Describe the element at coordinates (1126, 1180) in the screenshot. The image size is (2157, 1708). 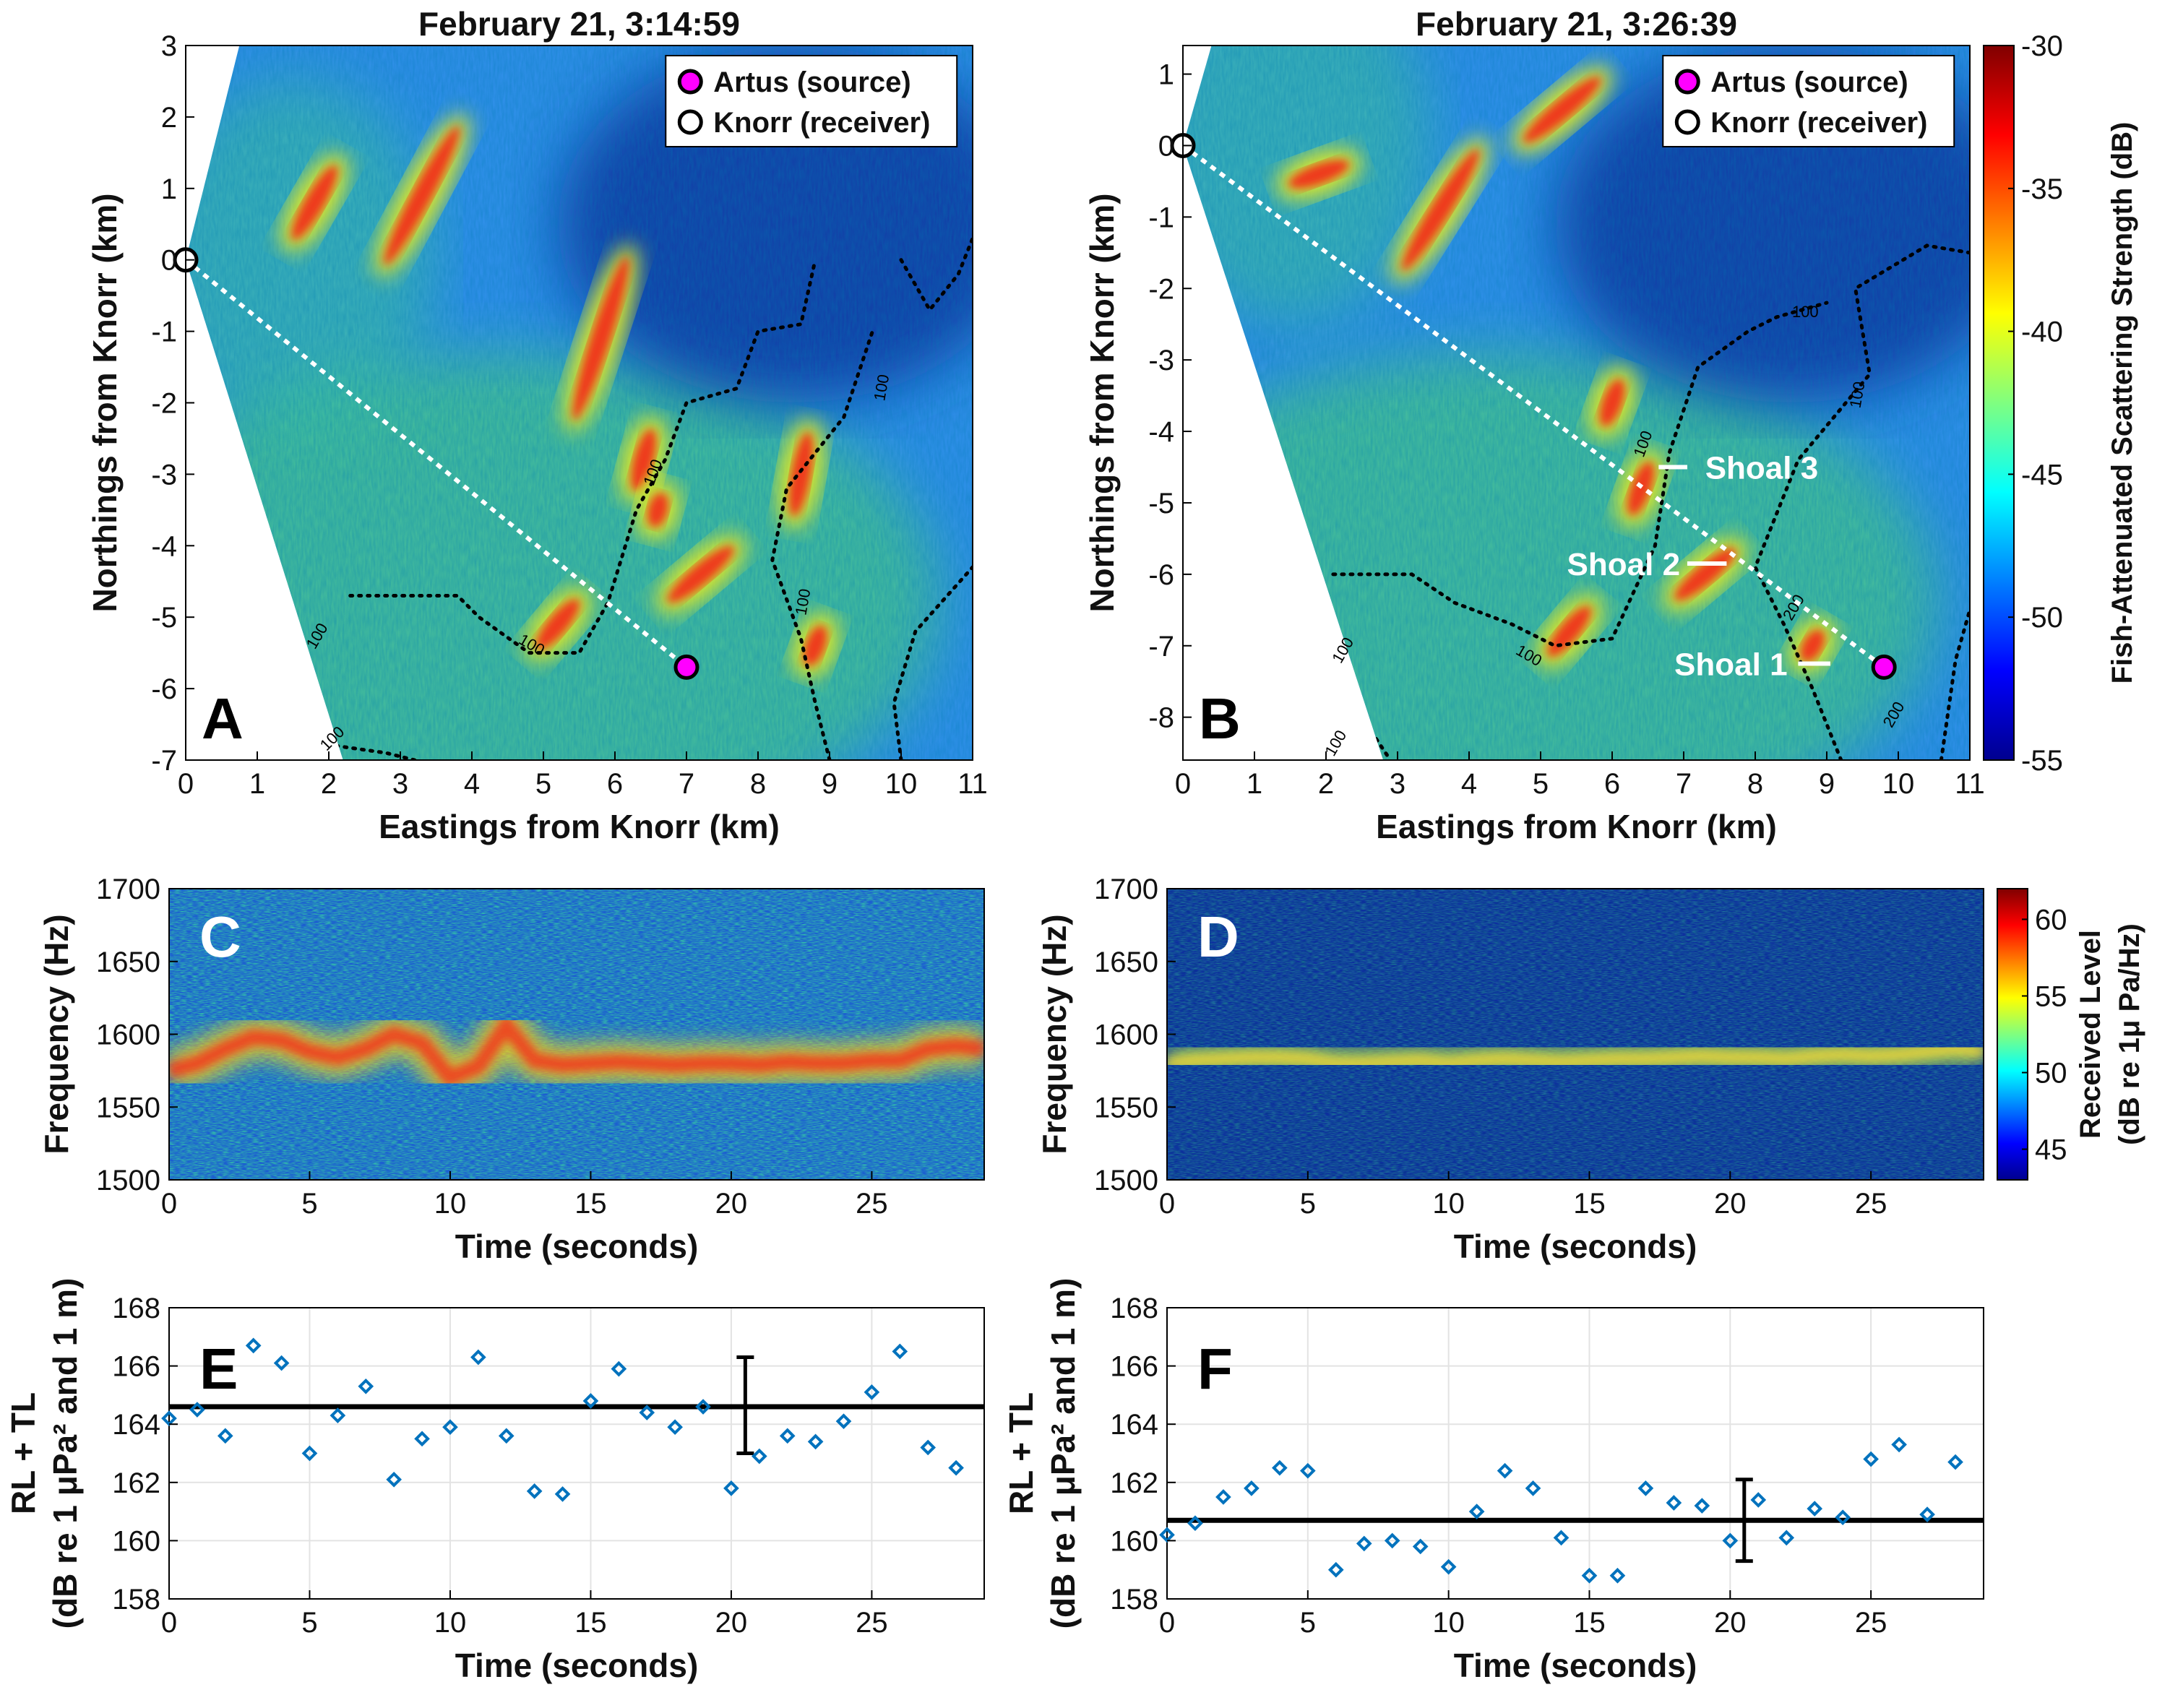
I see `y-tick-label: 1500` at that location.